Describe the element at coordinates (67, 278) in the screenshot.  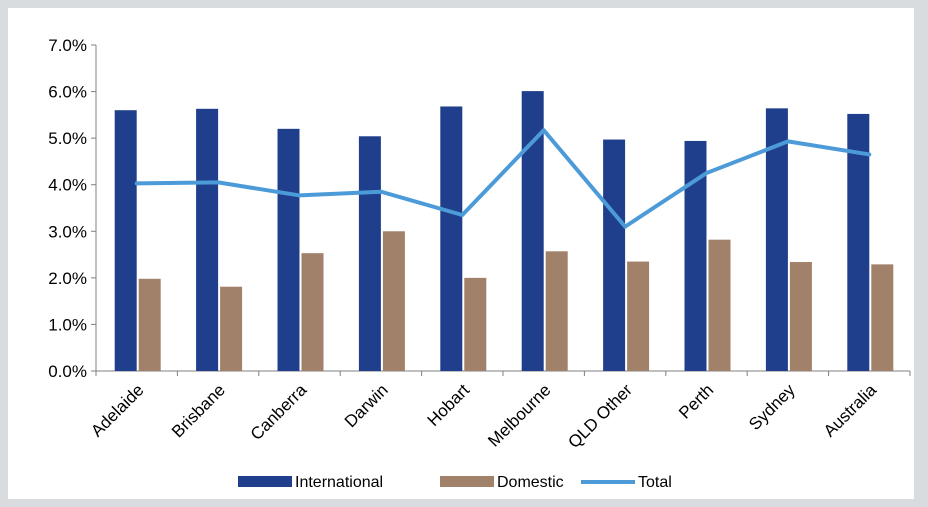
I see `y-tick-label: 2.0%` at that location.